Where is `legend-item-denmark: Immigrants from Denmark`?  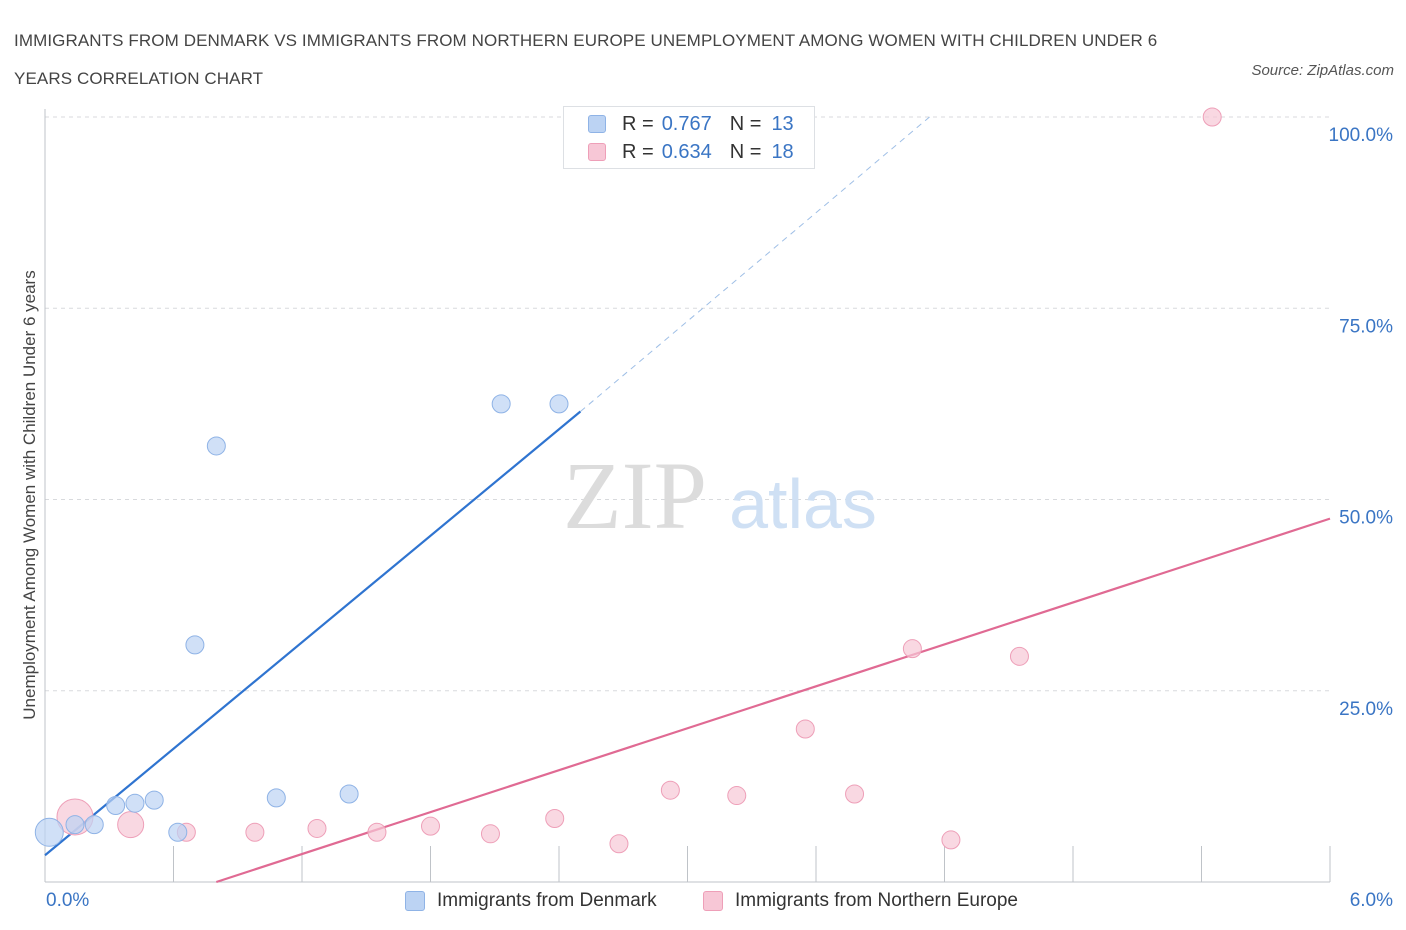
legend-item-denmark: Immigrants from Denmark is located at coordinates (531, 901).